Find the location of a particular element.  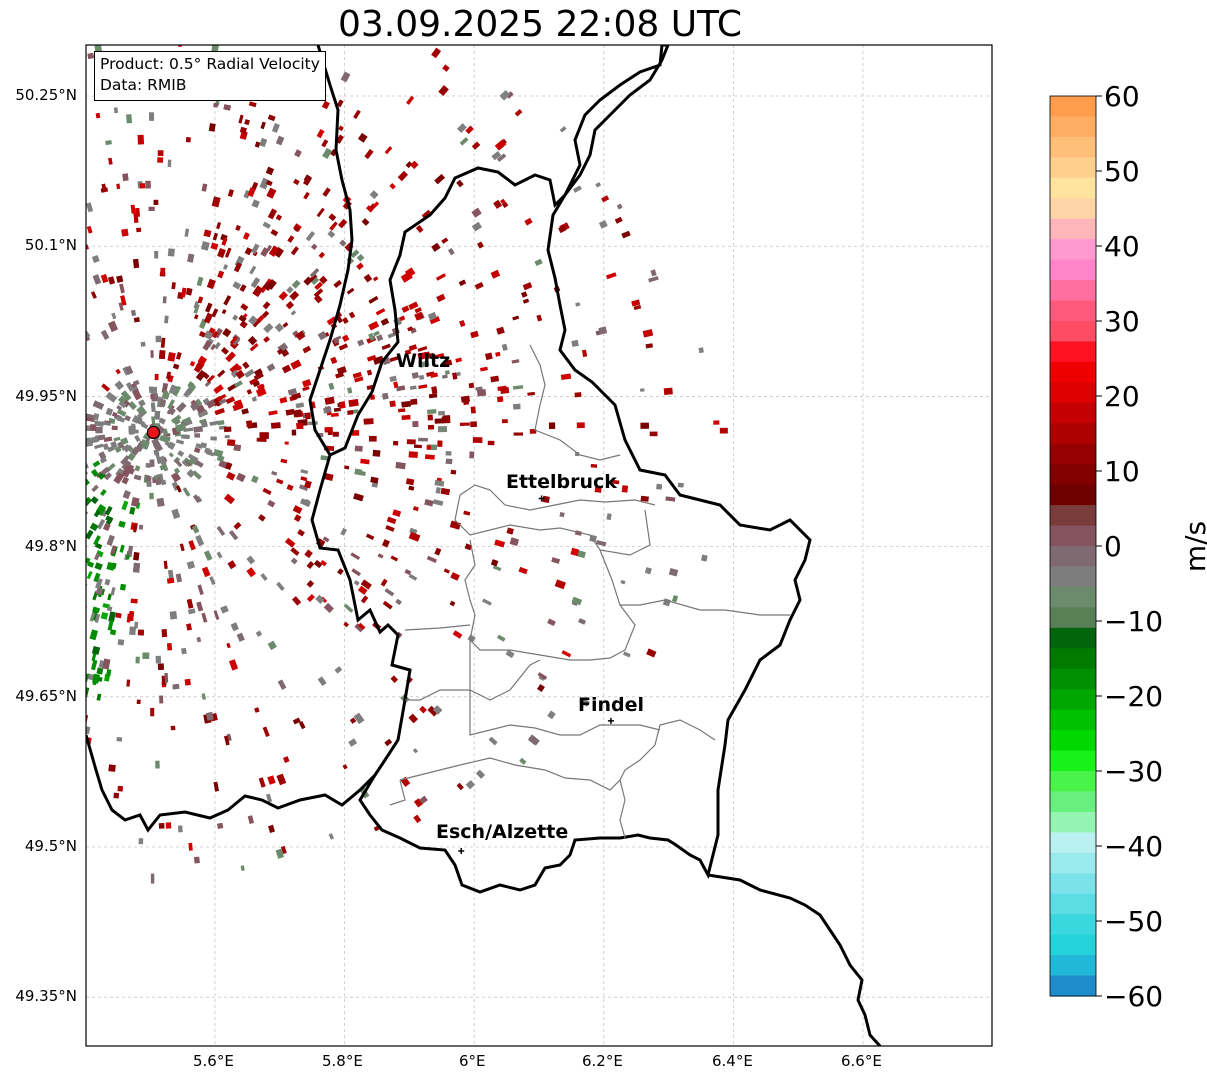

lat-label: 50.25°N is located at coordinates (46, 95).